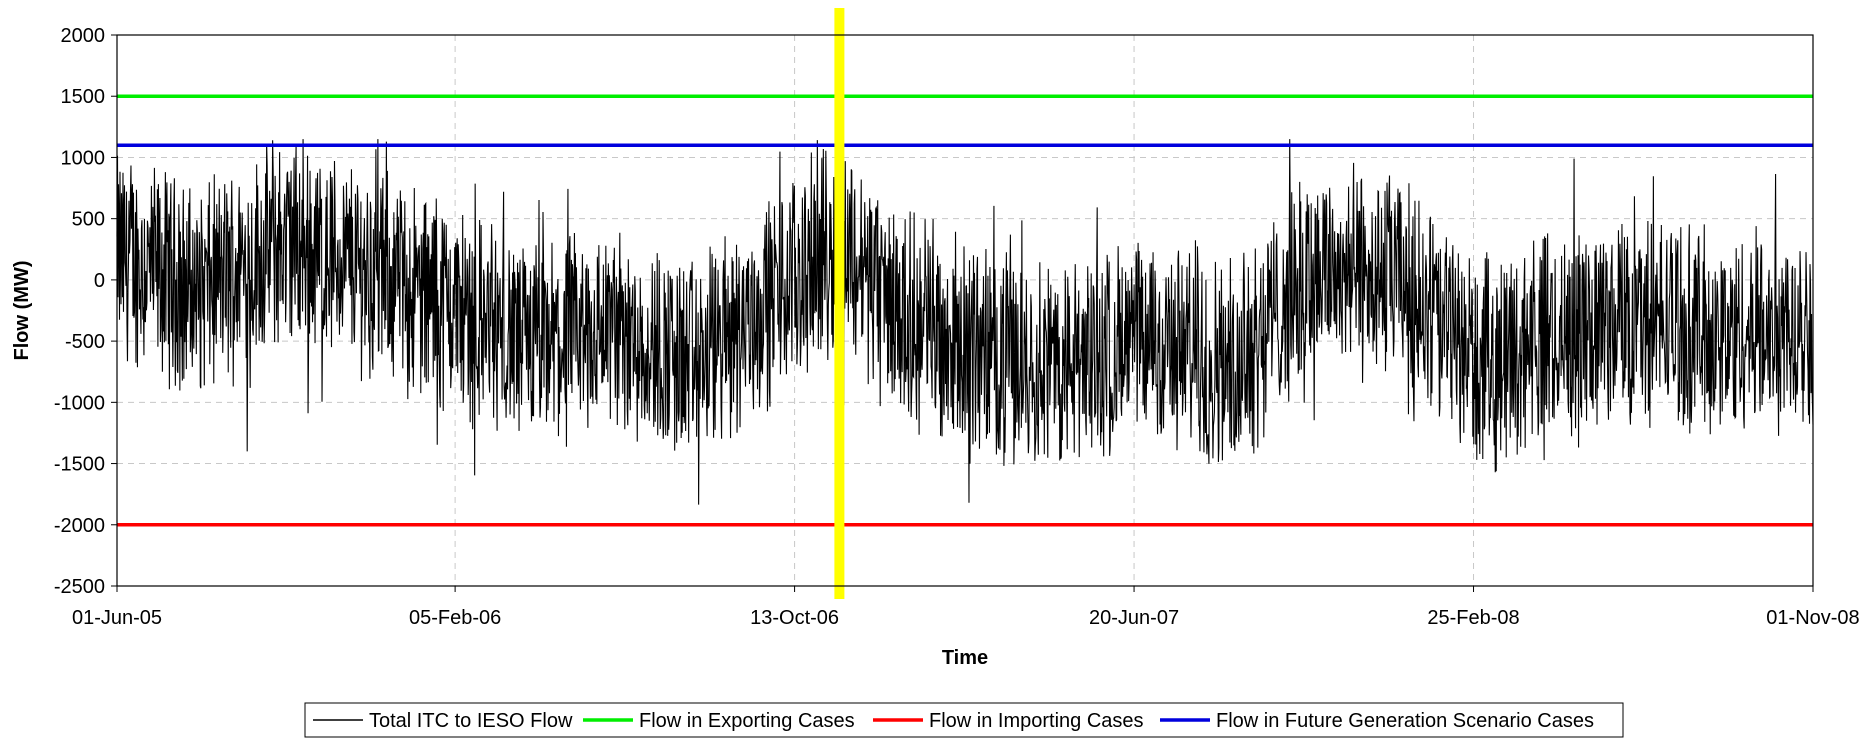 The height and width of the screenshot is (744, 1868). I want to click on legend-item-total-itc-to-ieso-flow: Total ITC to IESO Flow, so click(443, 721).